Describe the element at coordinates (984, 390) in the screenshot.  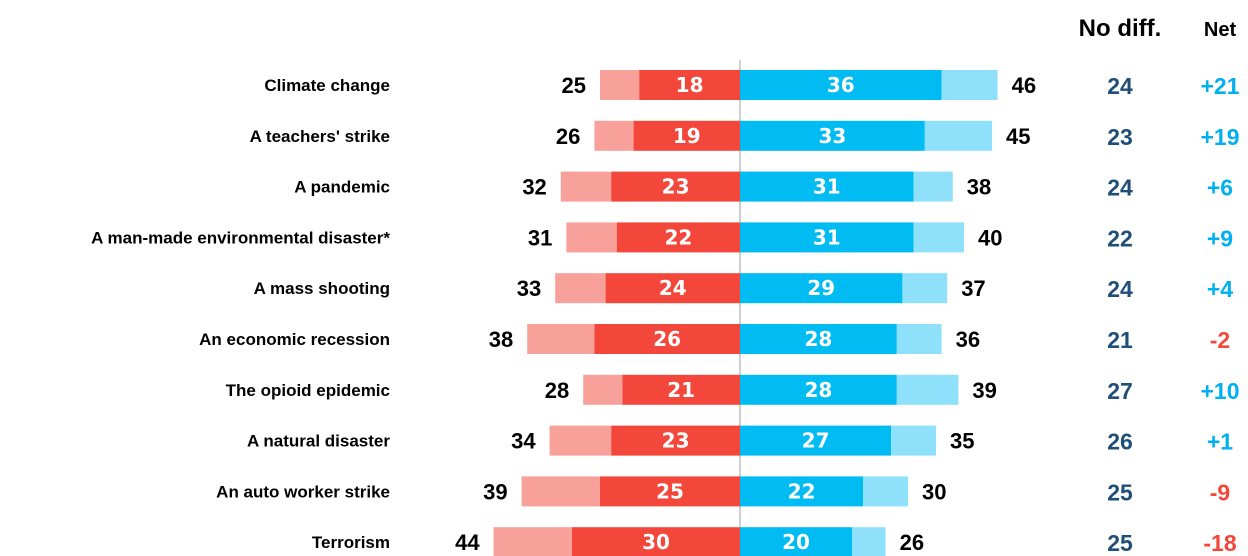
I see `right-total-label: 39` at that location.